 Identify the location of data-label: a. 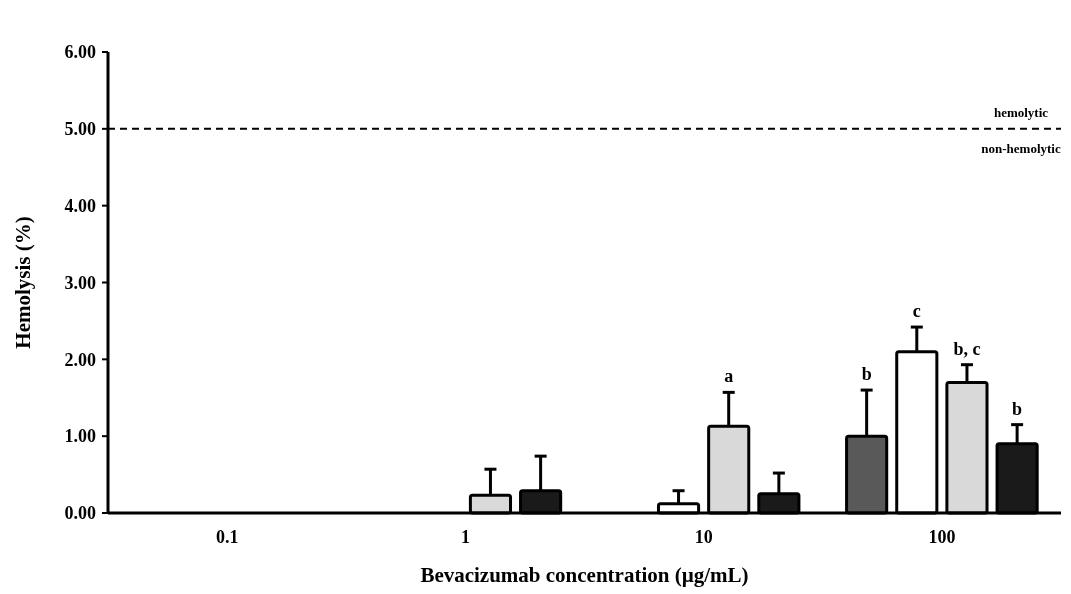
(729, 376).